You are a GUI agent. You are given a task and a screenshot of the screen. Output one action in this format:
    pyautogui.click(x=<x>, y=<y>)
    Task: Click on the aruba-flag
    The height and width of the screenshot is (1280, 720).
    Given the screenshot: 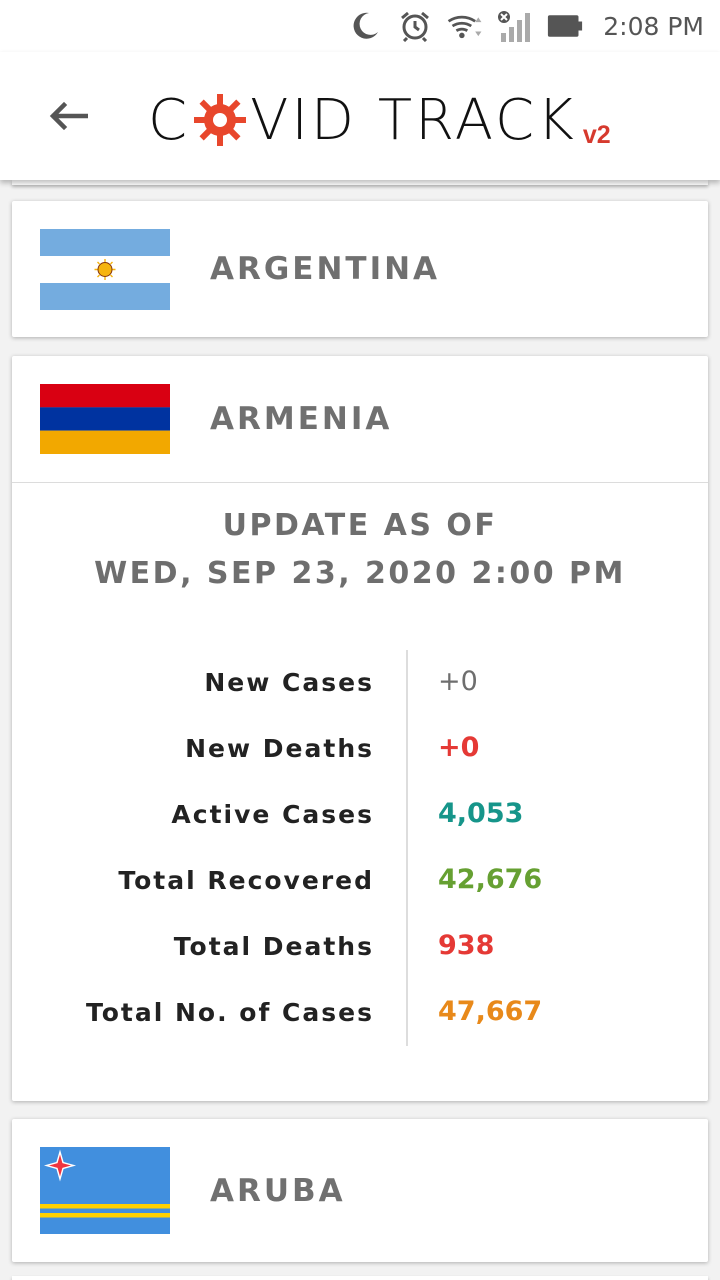 What is the action you would take?
    pyautogui.click(x=105, y=1190)
    